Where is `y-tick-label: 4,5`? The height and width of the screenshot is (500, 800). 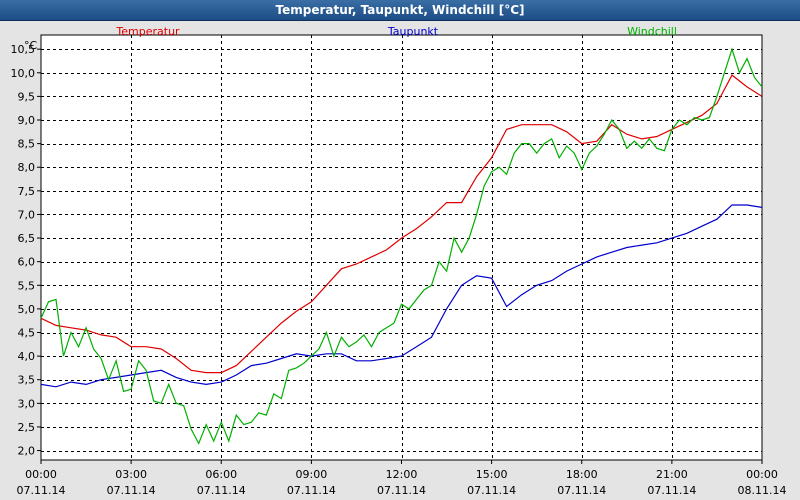 y-tick-label: 4,5 is located at coordinates (27, 333).